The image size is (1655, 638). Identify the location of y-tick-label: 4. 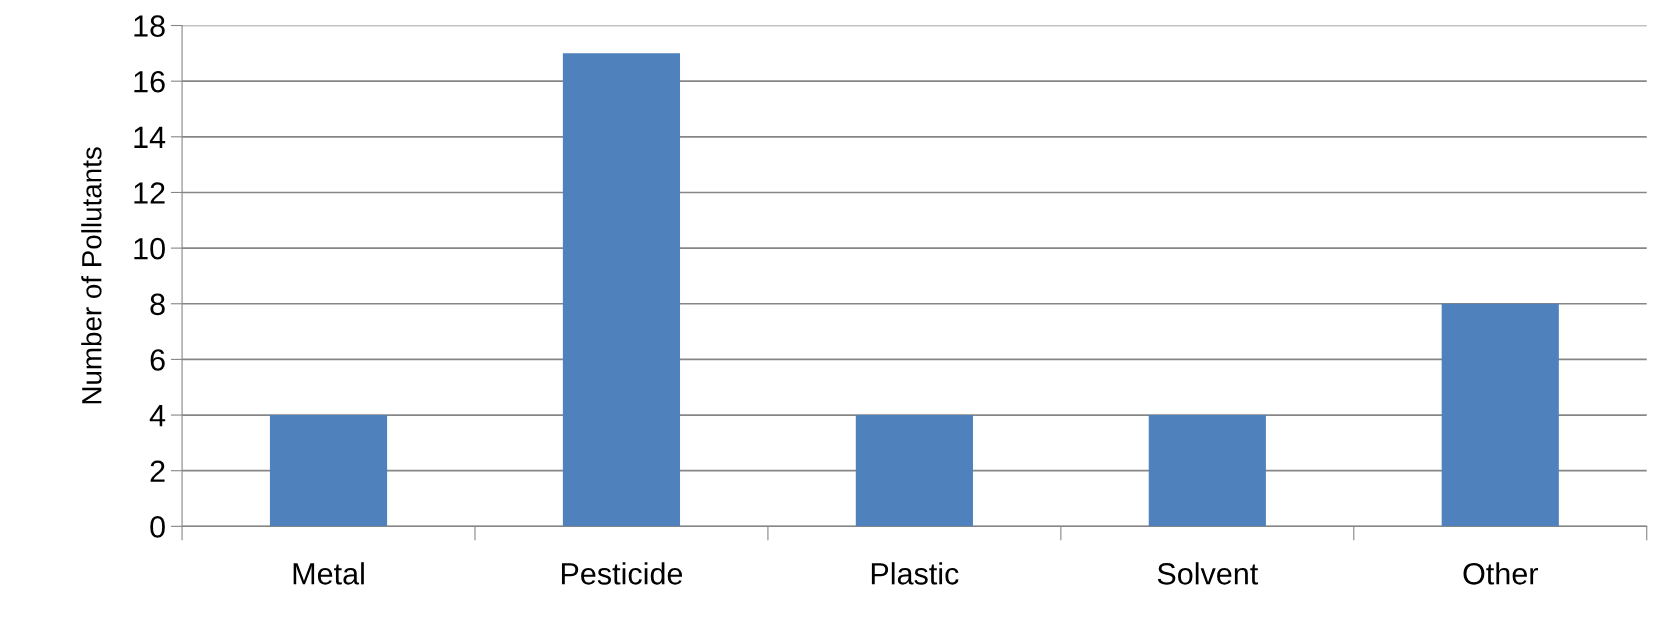
(157, 416).